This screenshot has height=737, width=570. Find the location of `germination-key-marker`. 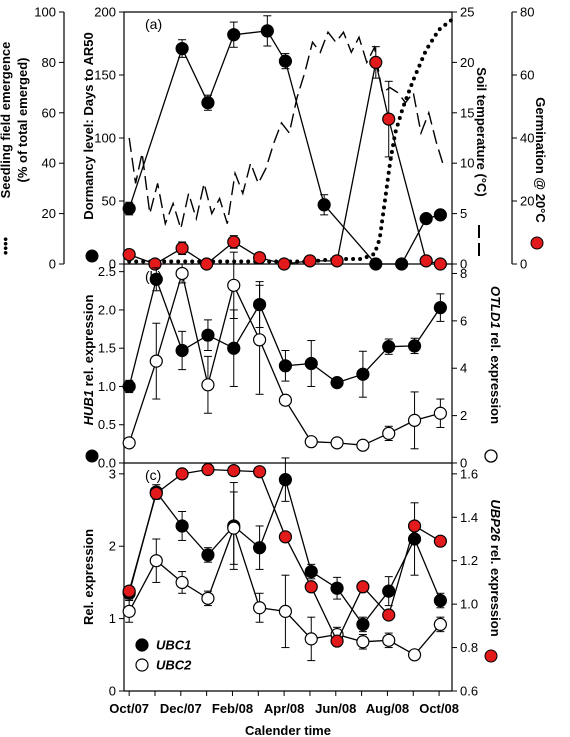

germination-key-marker is located at coordinates (537, 243).